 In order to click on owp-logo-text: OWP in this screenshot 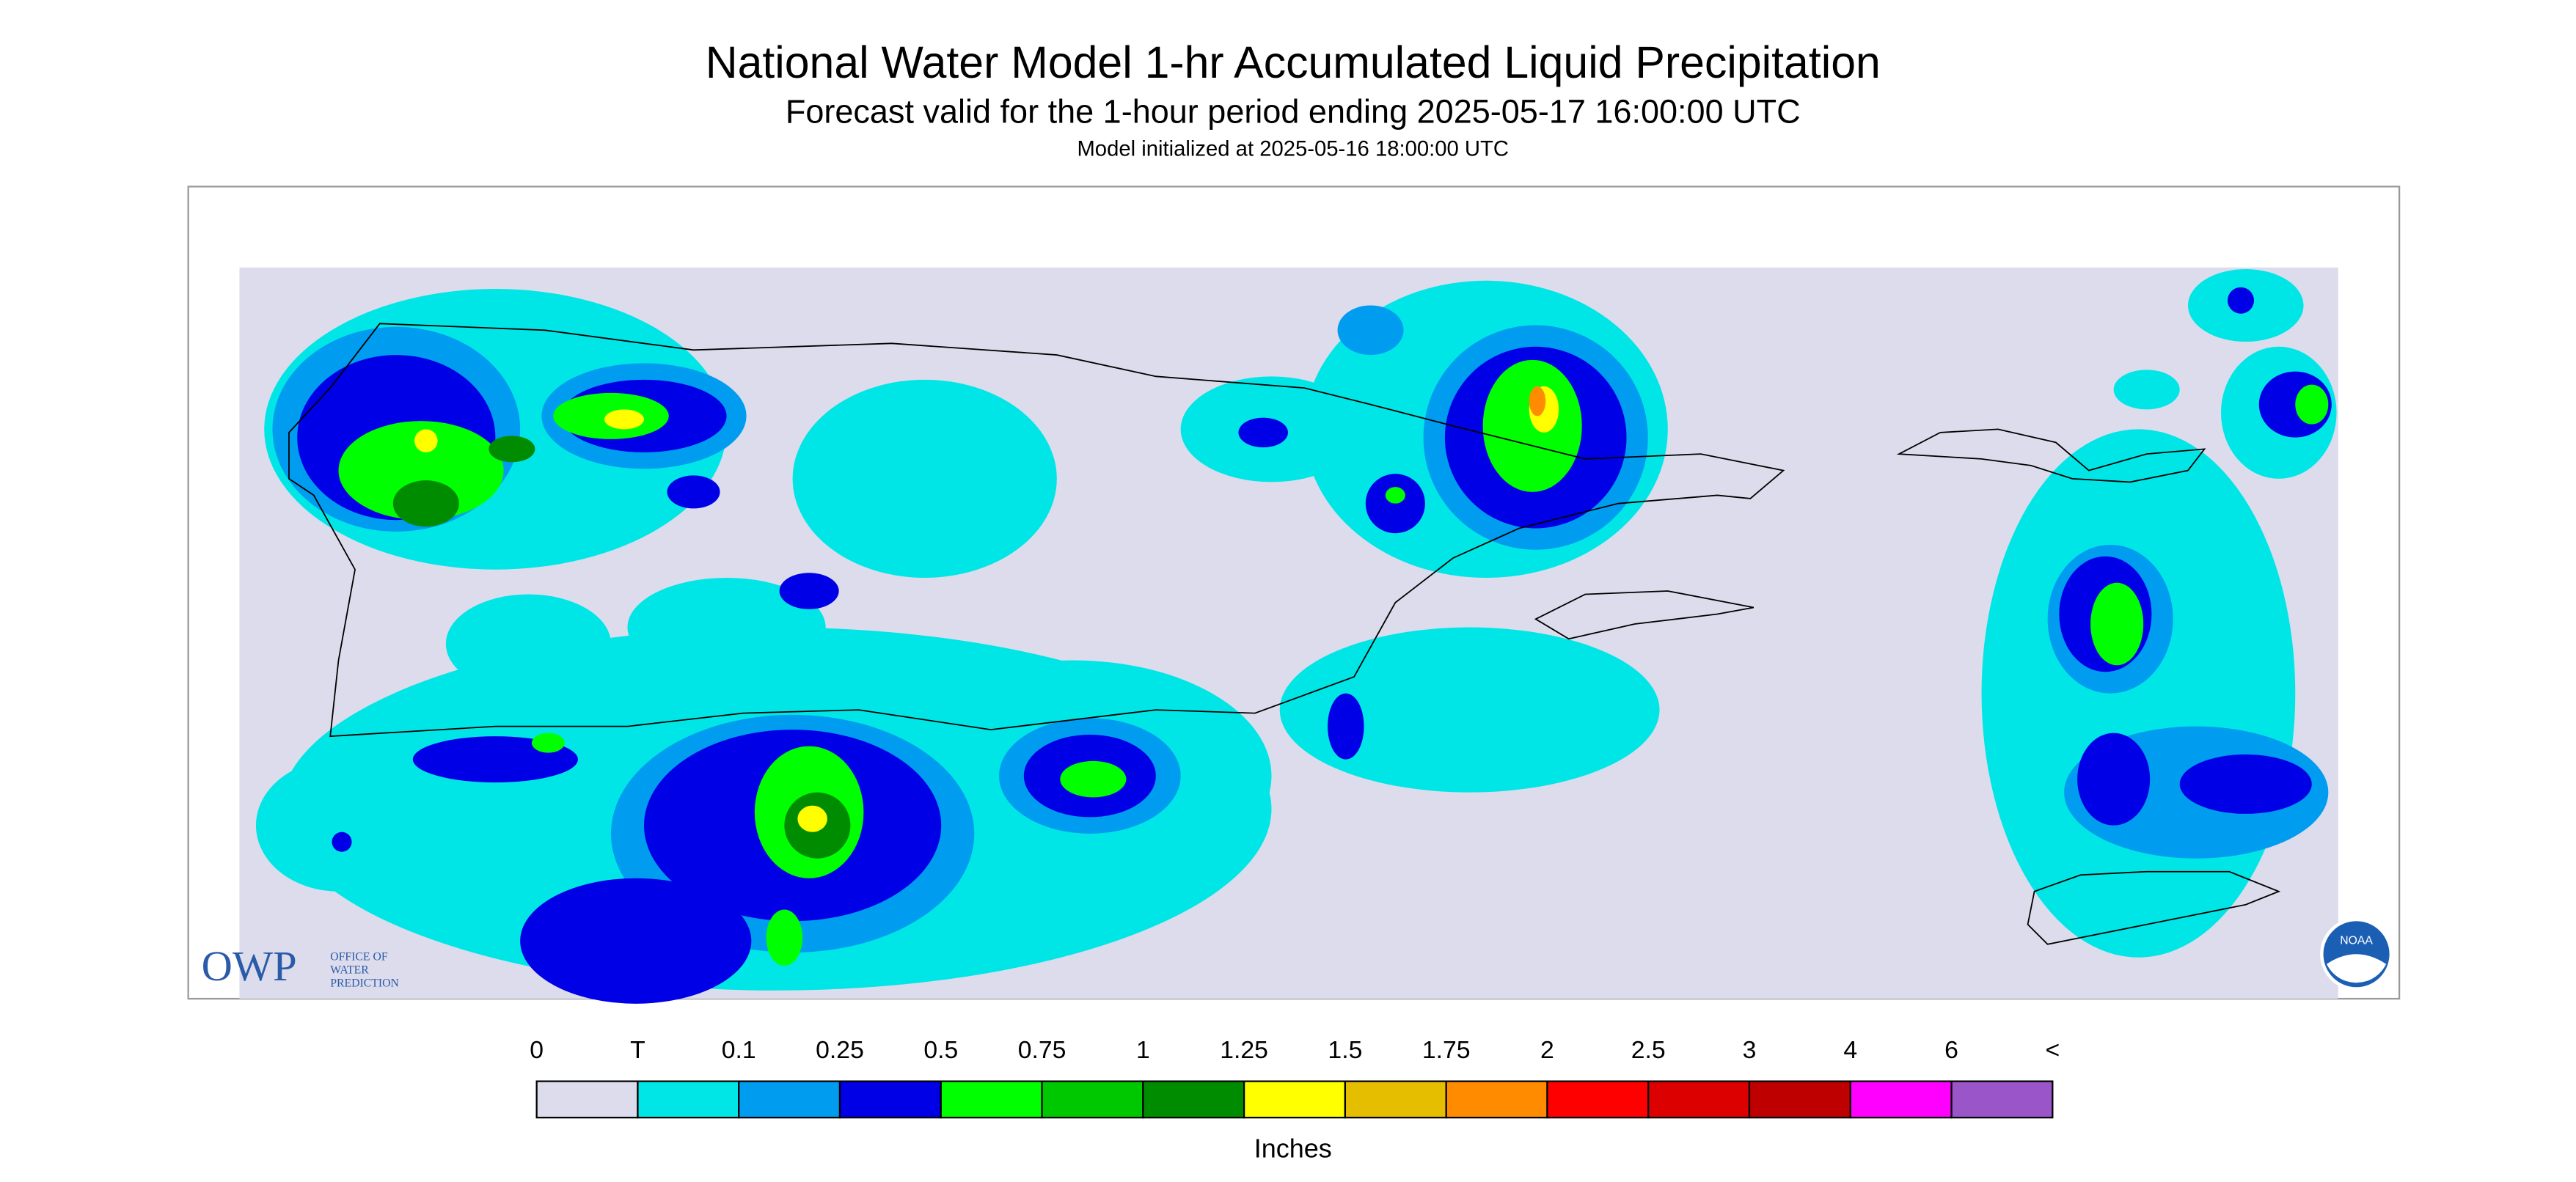, I will do `click(249, 966)`.